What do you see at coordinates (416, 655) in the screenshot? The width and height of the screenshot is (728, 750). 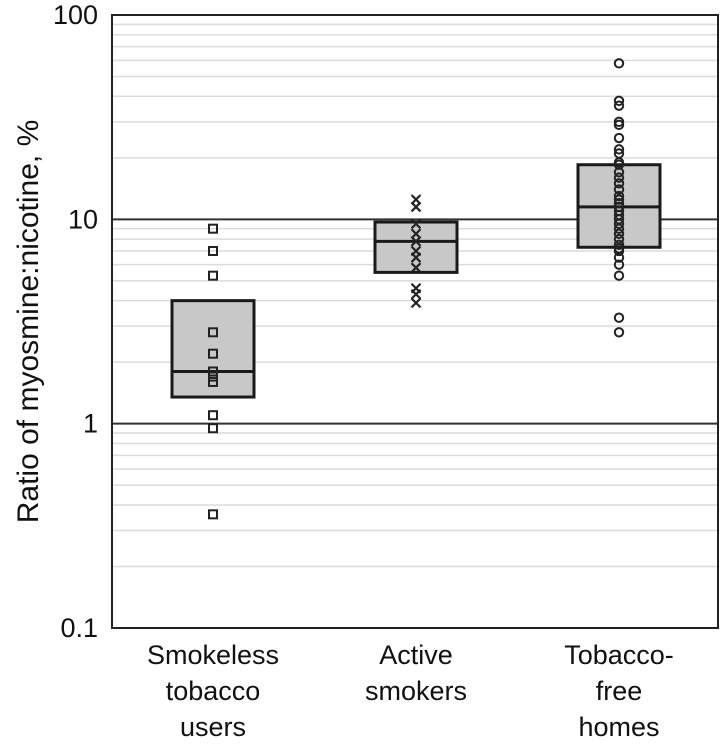 I see `category-label-line: Active` at bounding box center [416, 655].